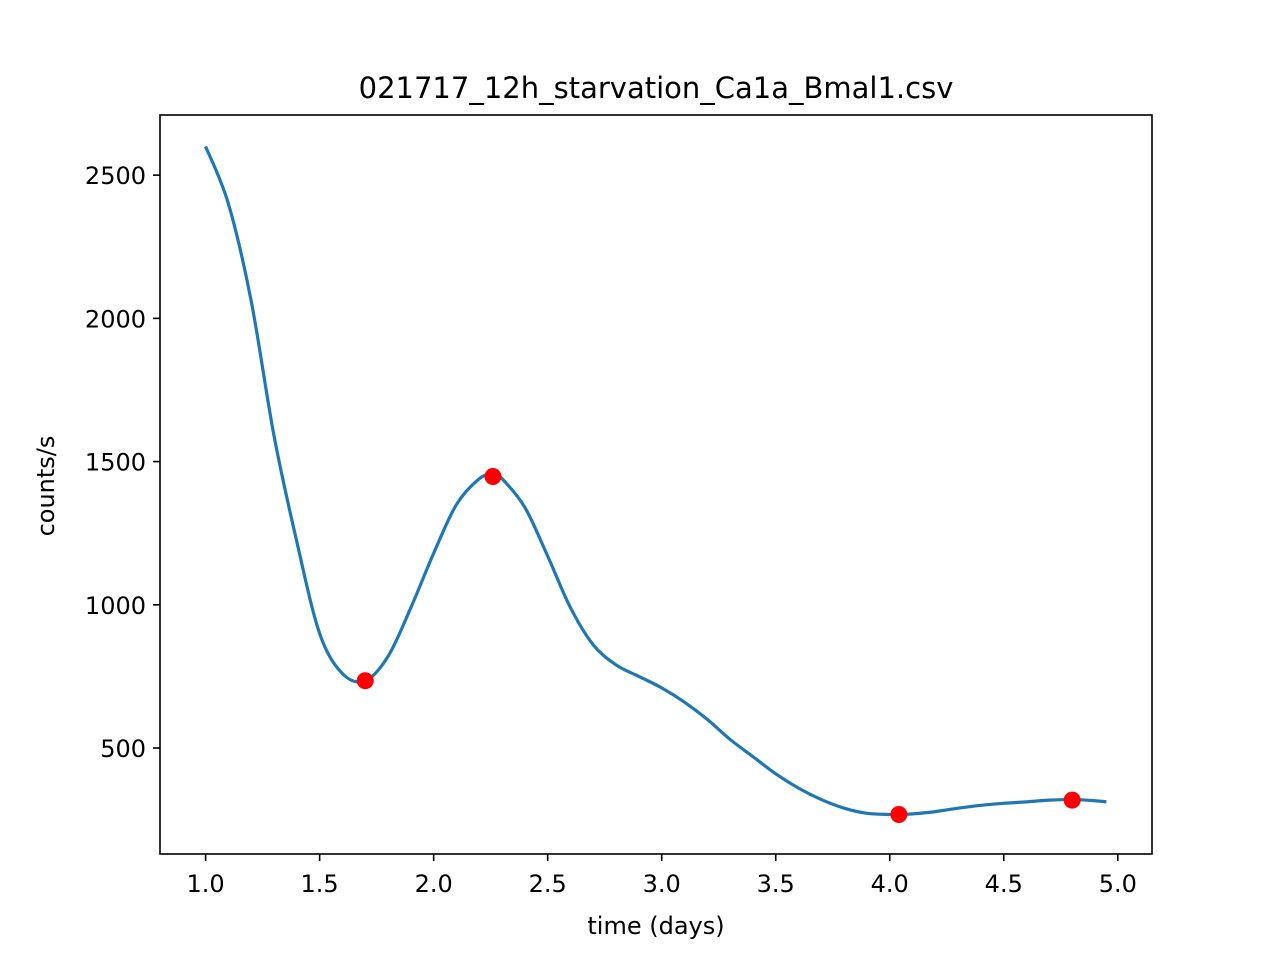 Image resolution: width=1280 pixels, height=960 pixels. I want to click on chart-title: 021717_12h_starvation_Ca1a_Bmal1.csv, so click(656, 88).